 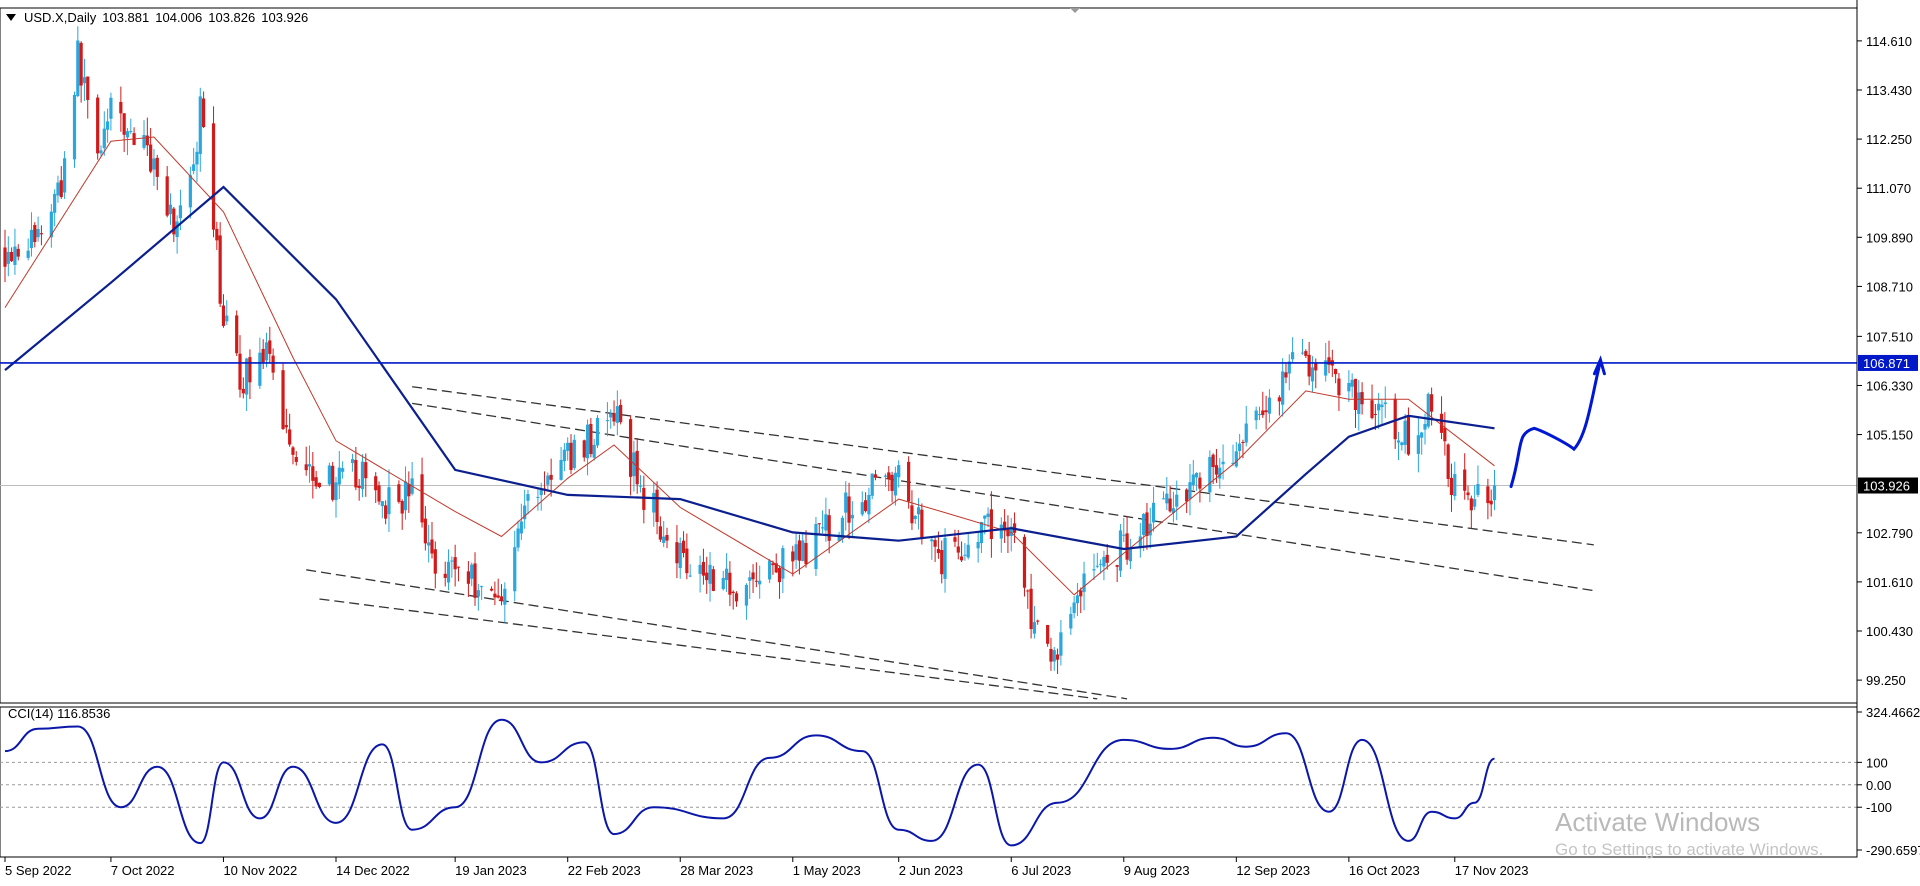 What do you see at coordinates (1557, 422) in the screenshot?
I see `hand-drawn-forecast` at bounding box center [1557, 422].